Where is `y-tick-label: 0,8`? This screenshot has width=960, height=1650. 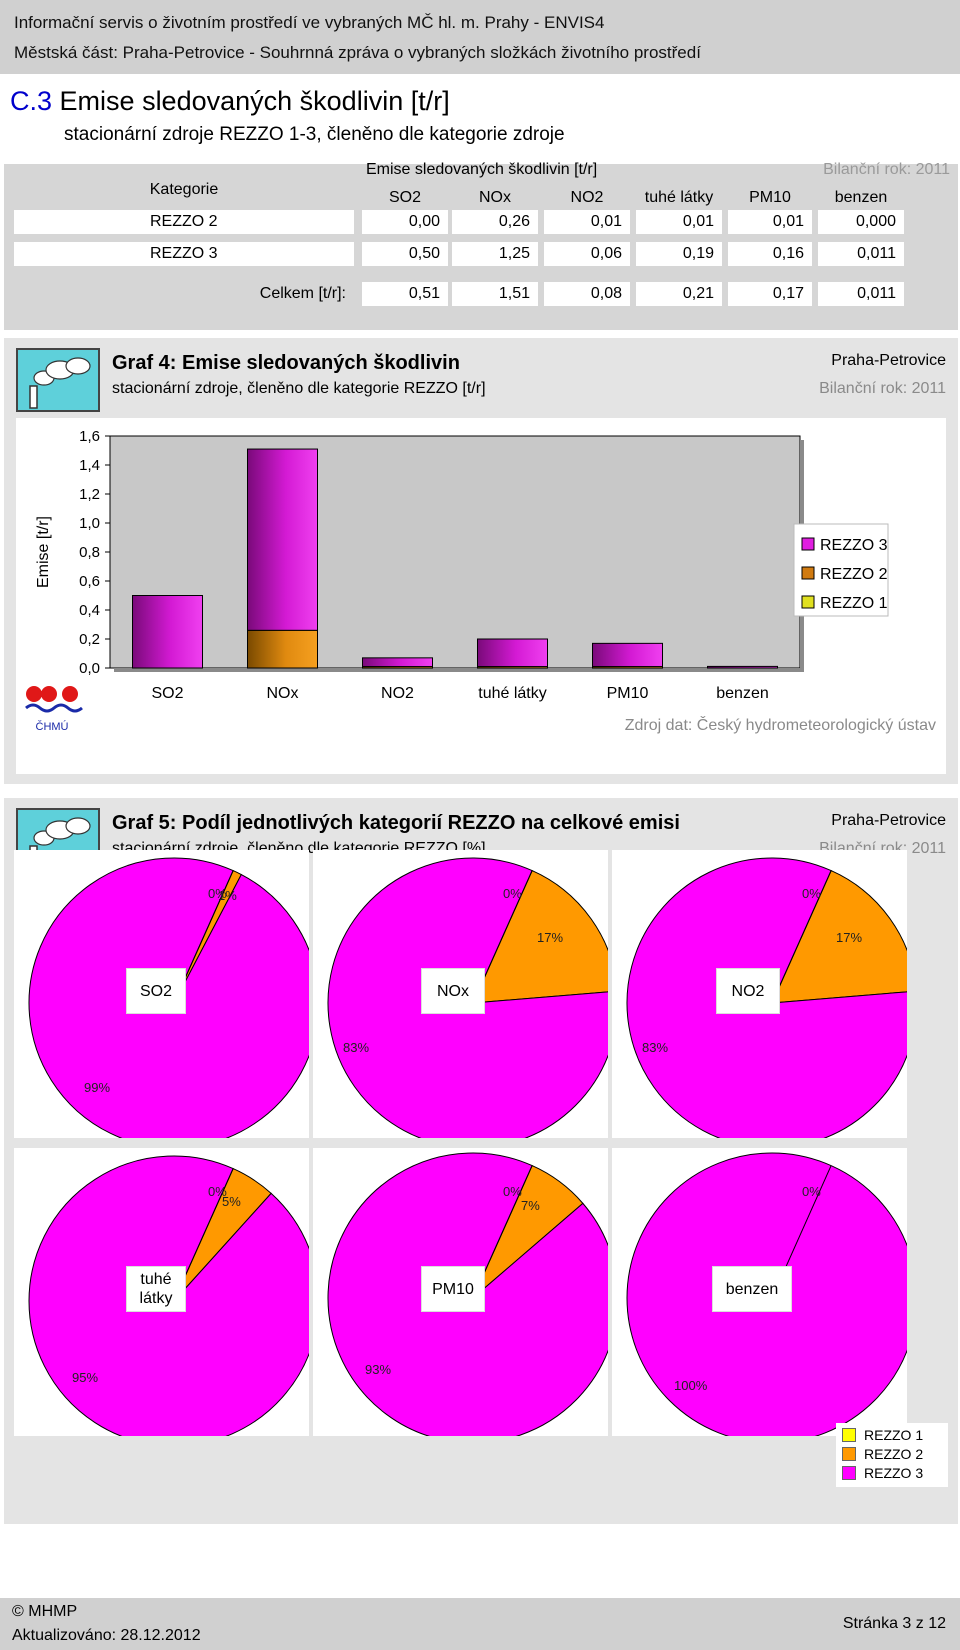 y-tick-label: 0,8 is located at coordinates (89, 552).